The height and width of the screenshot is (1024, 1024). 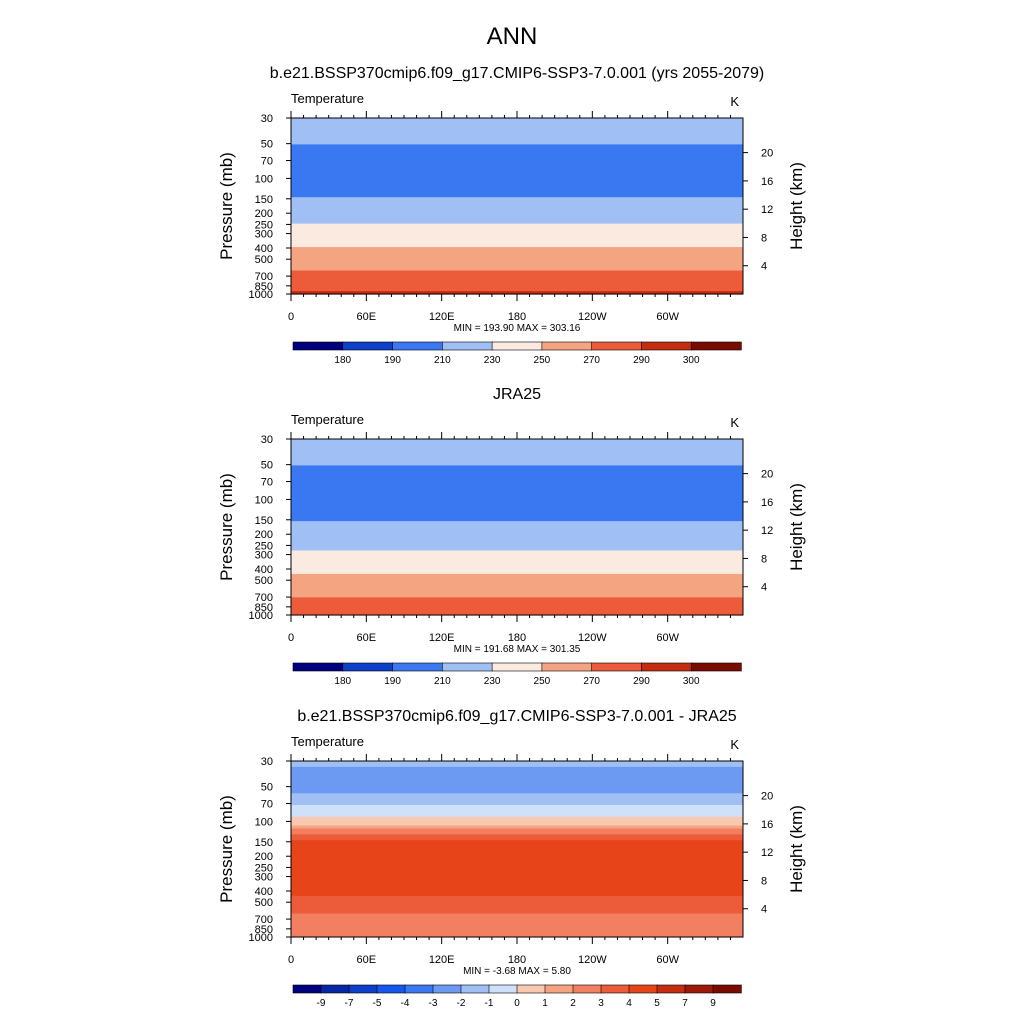 What do you see at coordinates (517, 971) in the screenshot?
I see `min-max-label: MIN = -3.68 MAX = 5.80` at bounding box center [517, 971].